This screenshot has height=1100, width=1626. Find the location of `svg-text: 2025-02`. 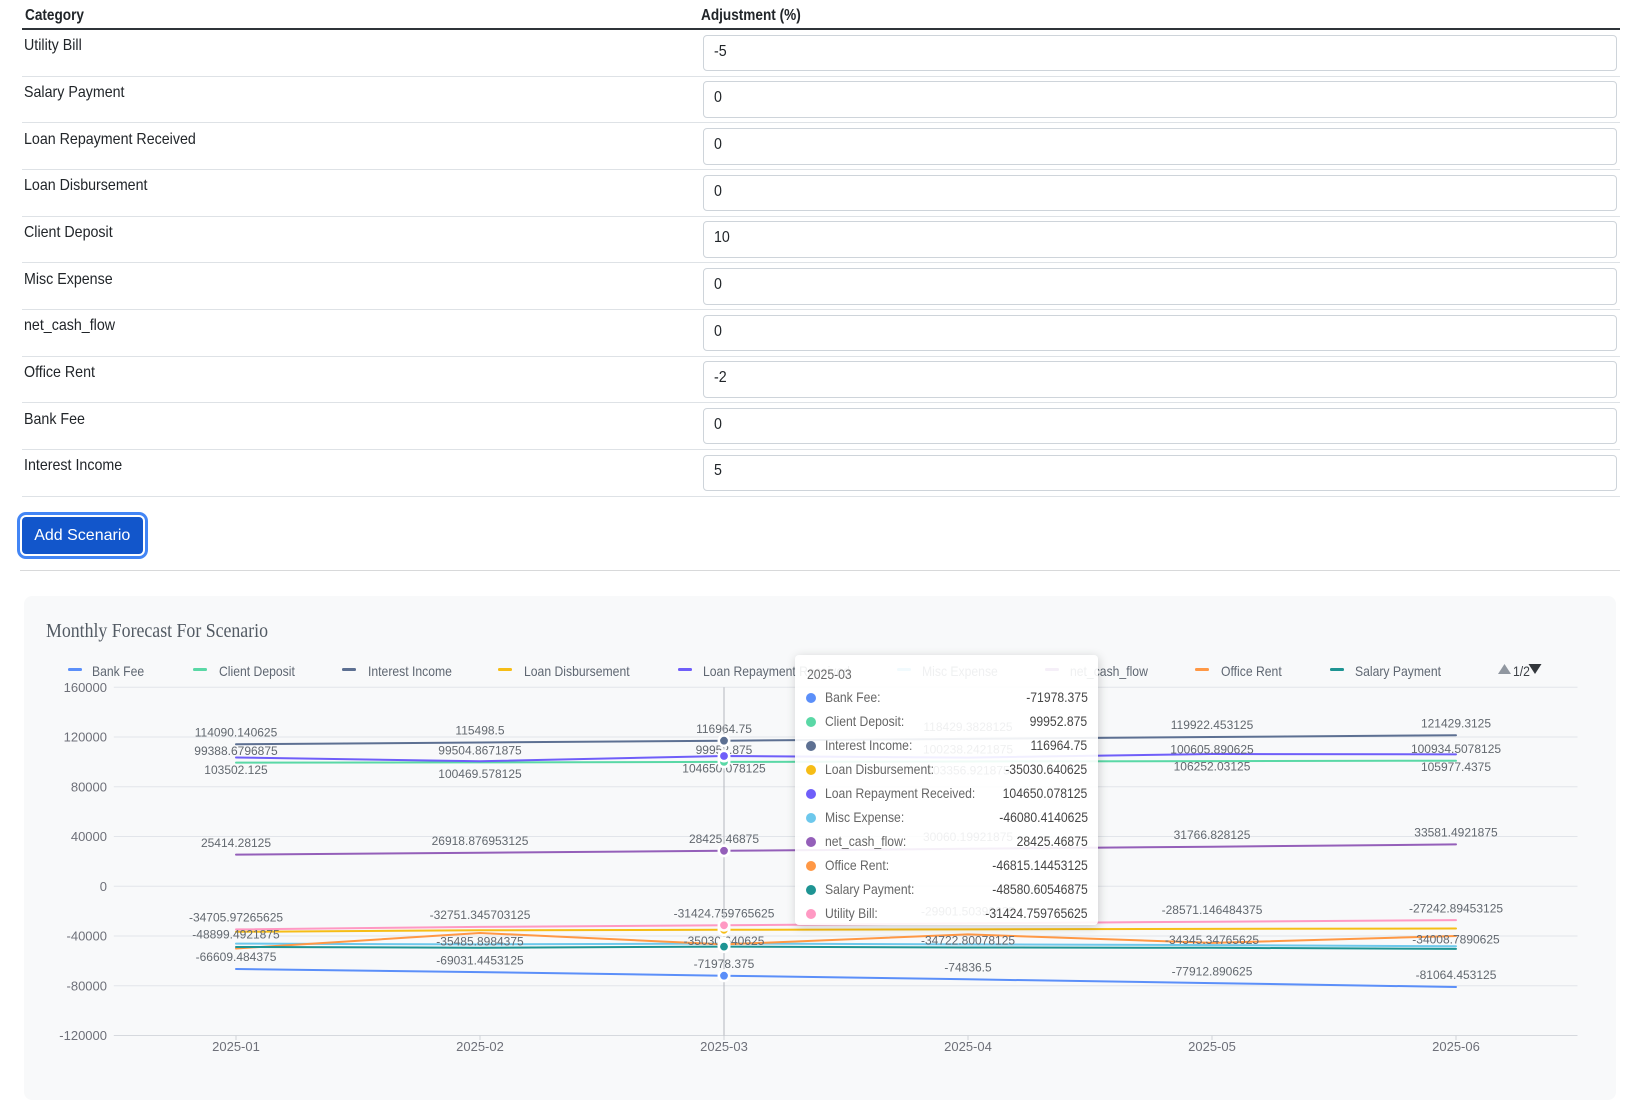

svg-text: 2025-02 is located at coordinates (480, 1046).